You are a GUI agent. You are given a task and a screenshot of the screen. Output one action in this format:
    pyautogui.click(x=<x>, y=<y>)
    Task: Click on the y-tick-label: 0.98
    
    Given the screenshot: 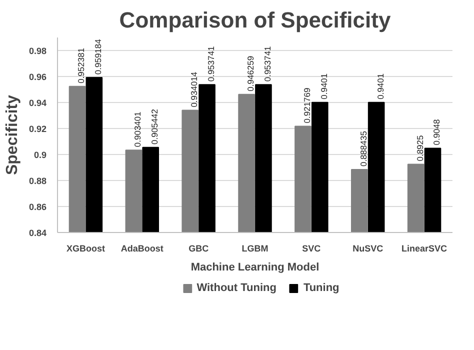 What is the action you would take?
    pyautogui.click(x=37, y=51)
    